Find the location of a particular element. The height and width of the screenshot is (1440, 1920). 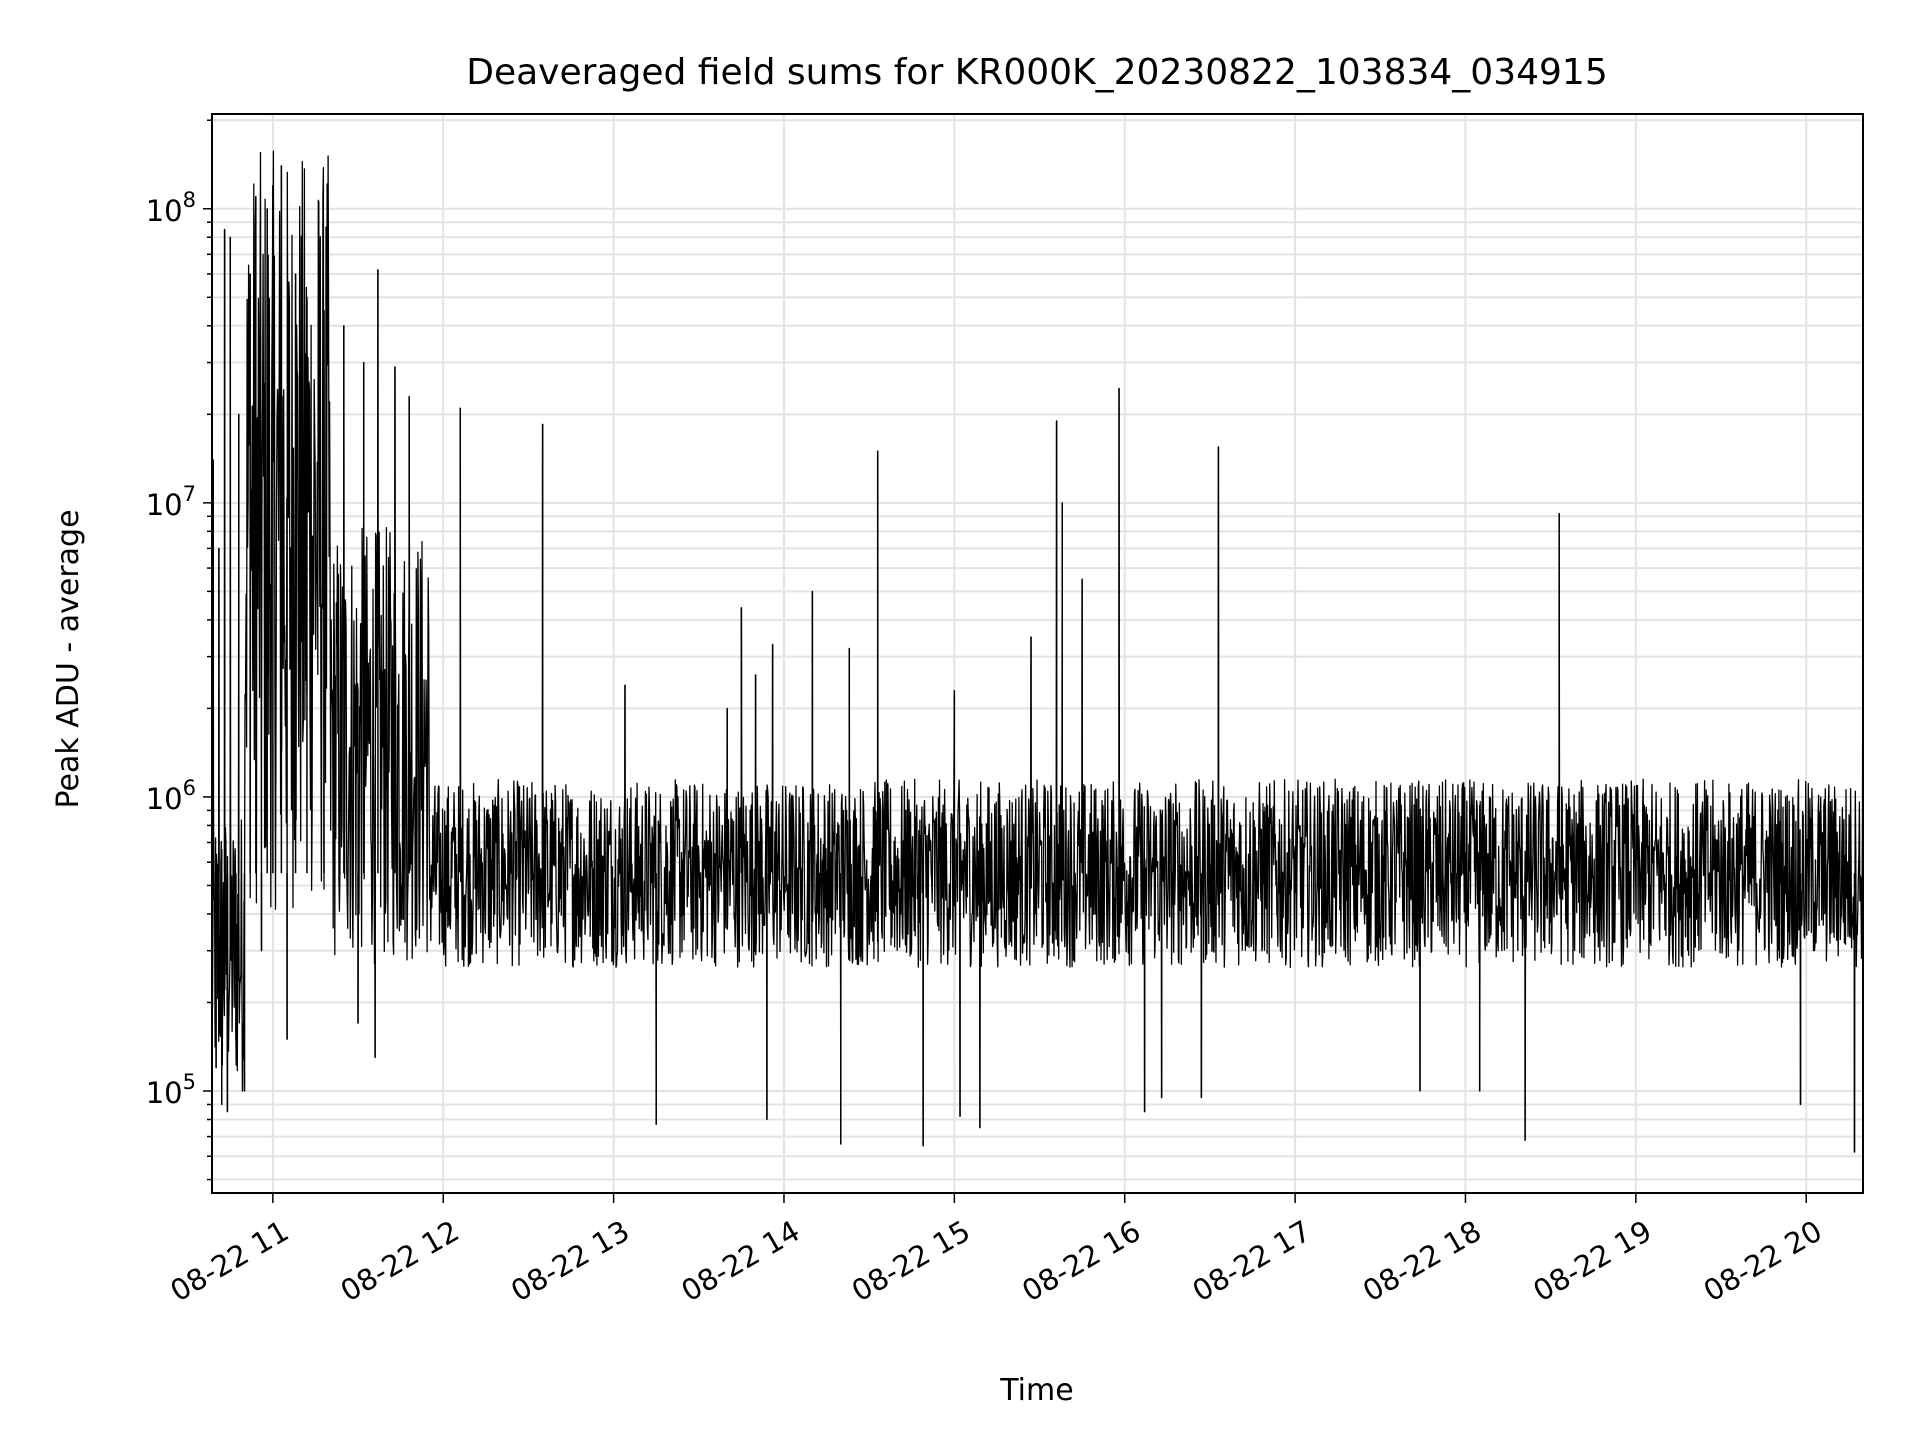

x-axis-label: Time is located at coordinates (1036, 1390).